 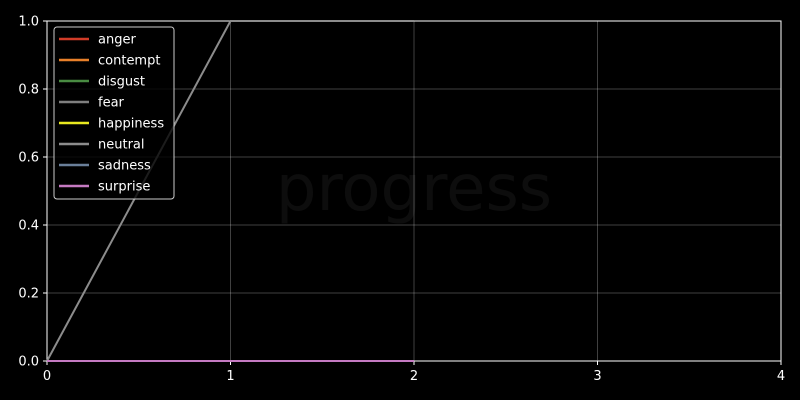 I want to click on x-tick-label: 2, so click(x=414, y=376).